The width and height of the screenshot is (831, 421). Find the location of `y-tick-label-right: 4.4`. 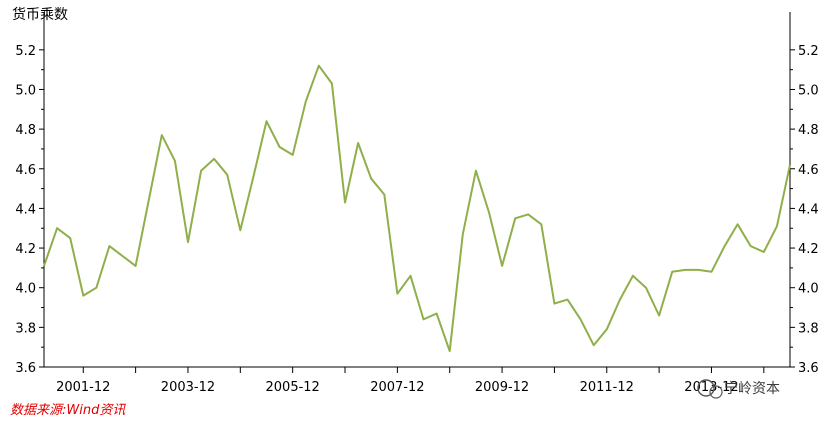

y-tick-label-right: 4.4 is located at coordinates (808, 209).